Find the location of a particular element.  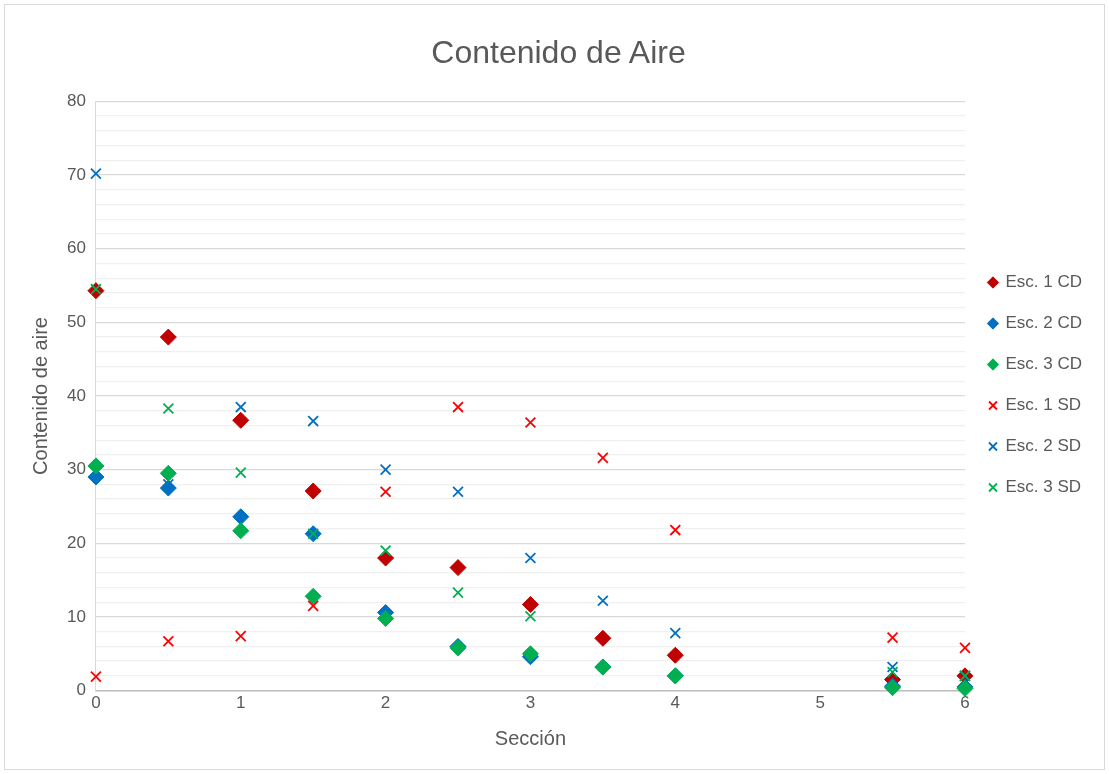

x-tick-label: 4 is located at coordinates (675, 703).